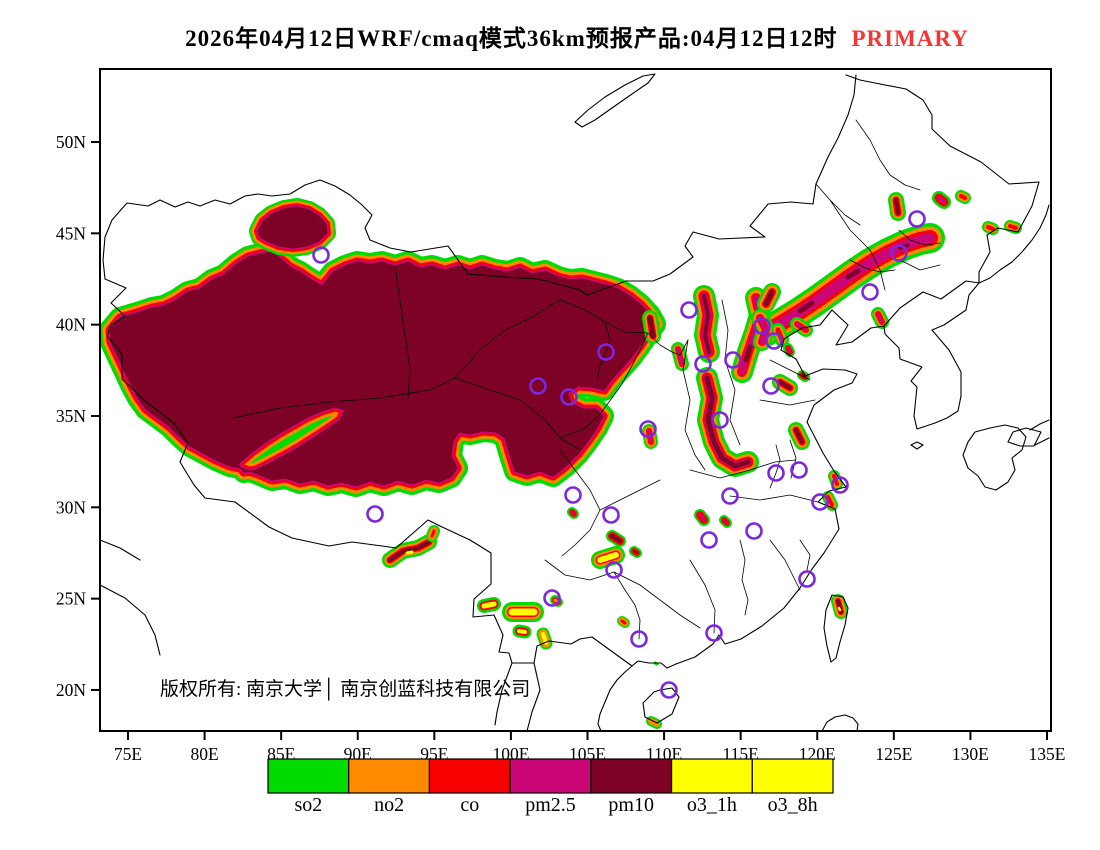 This screenshot has width=1100, height=850. I want to click on province-borders-west, so click(460, 358).